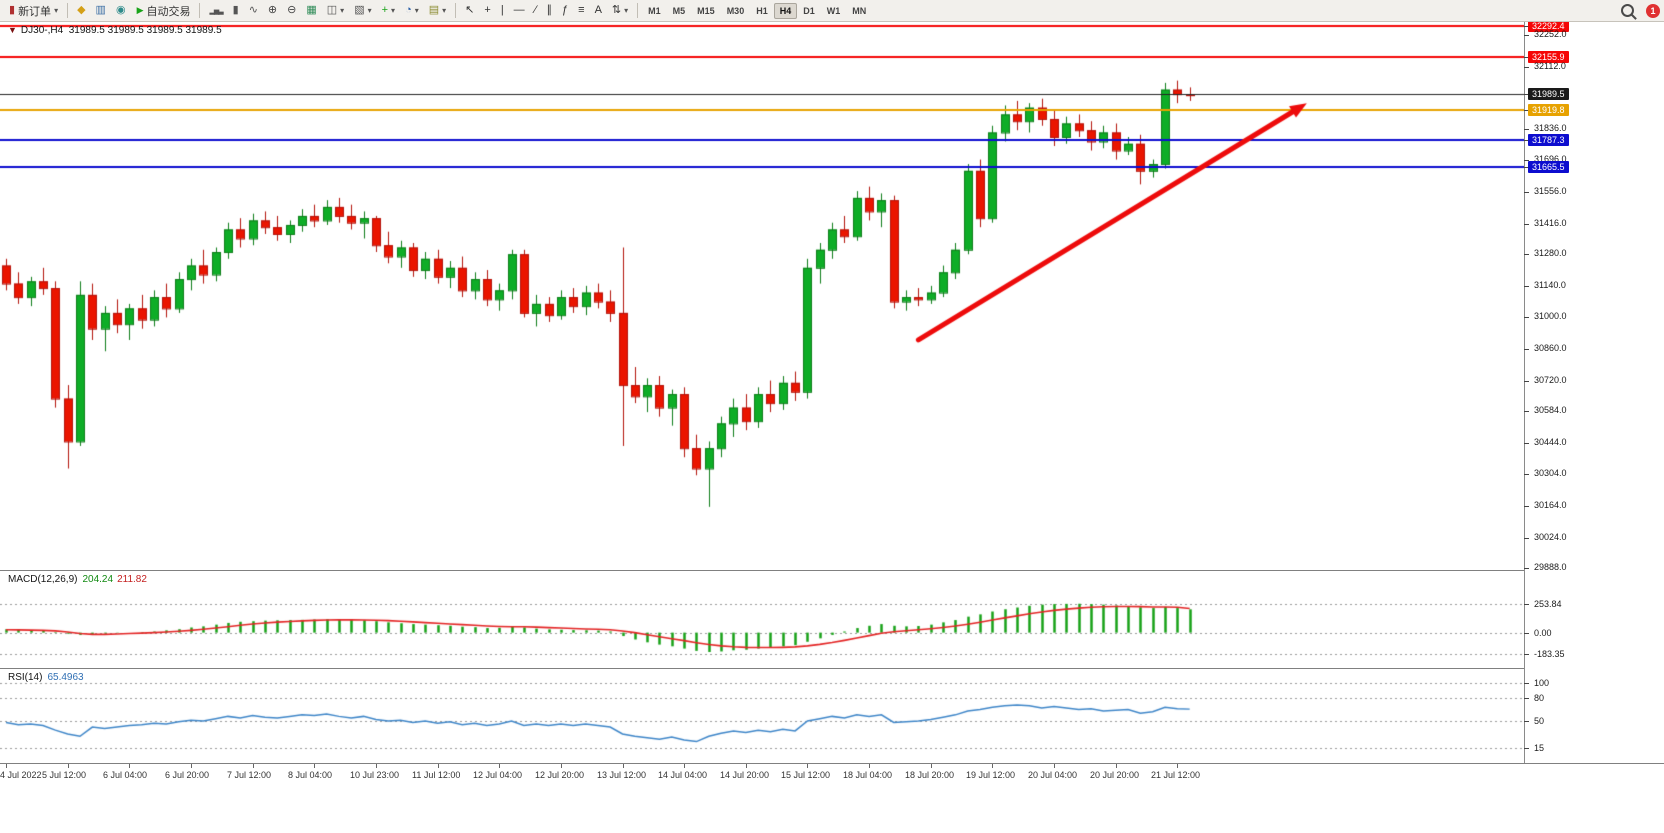 The width and height of the screenshot is (1664, 833). I want to click on price-axis-tag: 31665.5, so click(1548, 167).